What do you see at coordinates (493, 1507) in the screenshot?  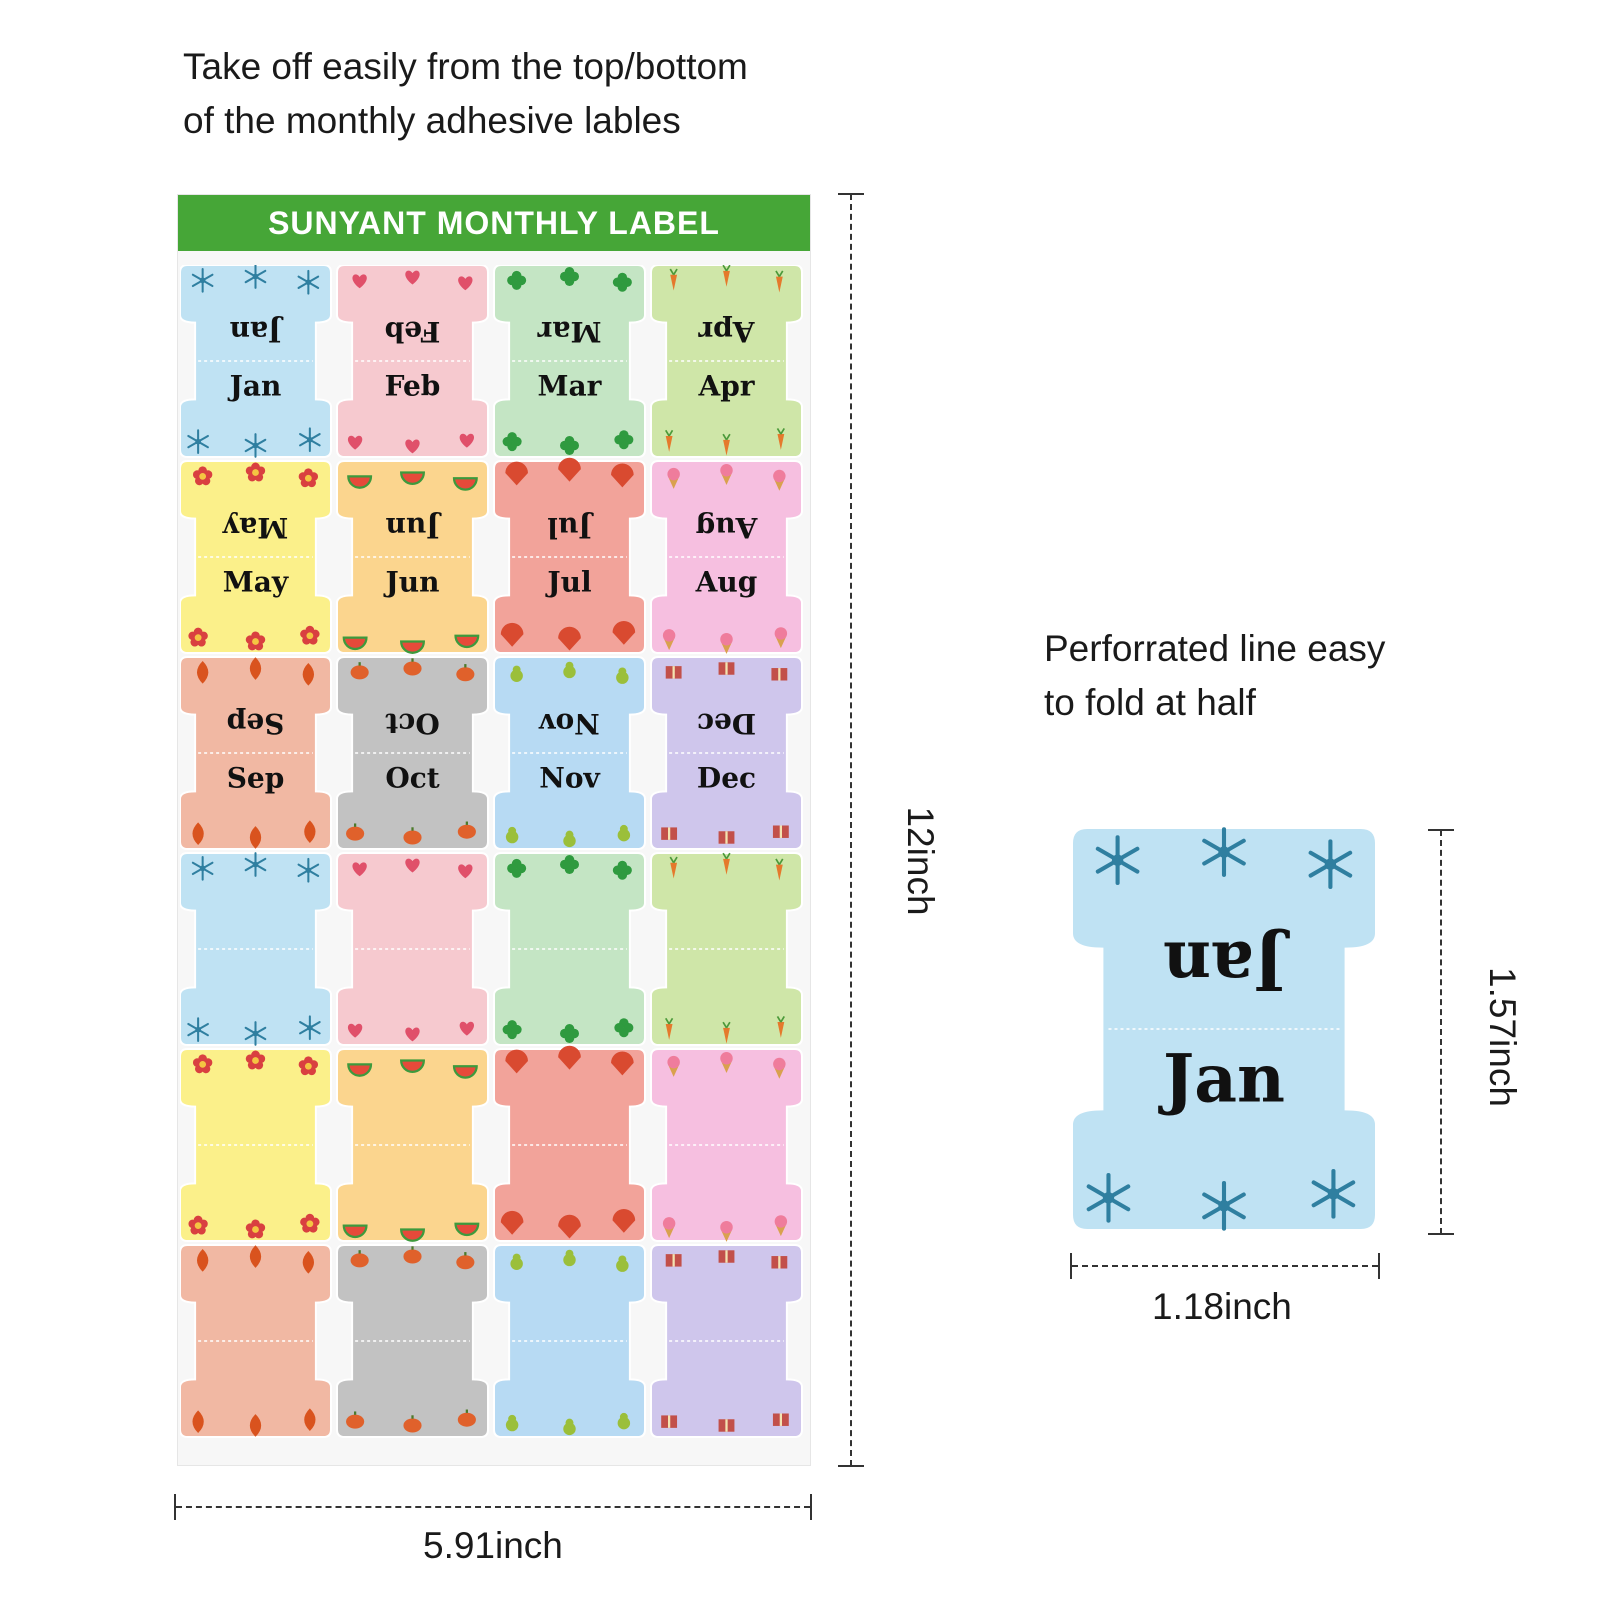 I see `sheet-width-line` at bounding box center [493, 1507].